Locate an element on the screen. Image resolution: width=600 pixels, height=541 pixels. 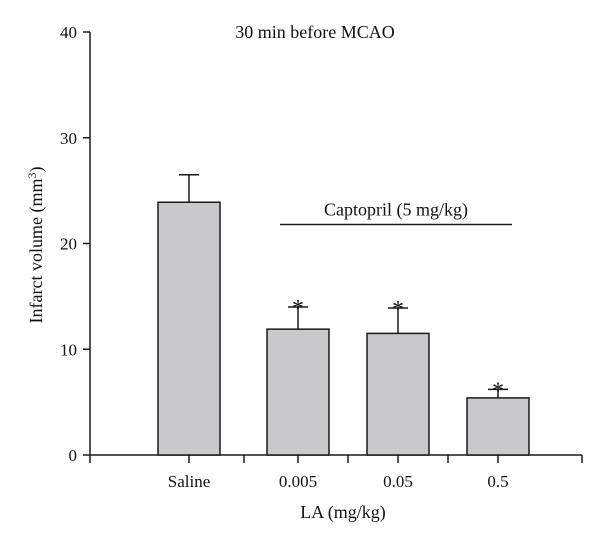
x-tick-label: 0.005 is located at coordinates (298, 481).